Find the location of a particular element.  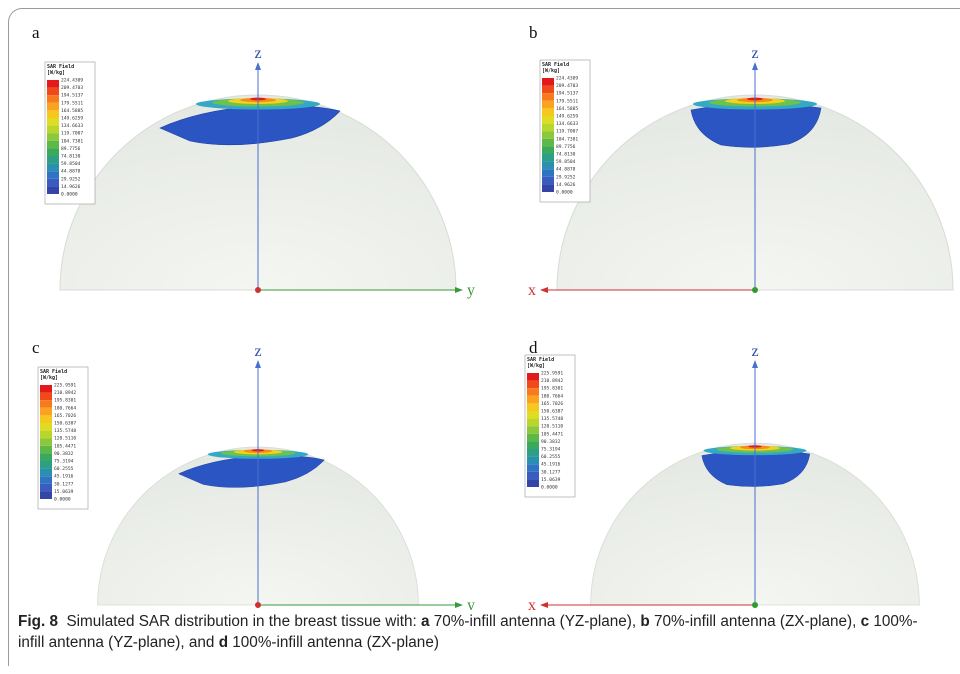

legend-value: 210.8942 is located at coordinates (65, 393).